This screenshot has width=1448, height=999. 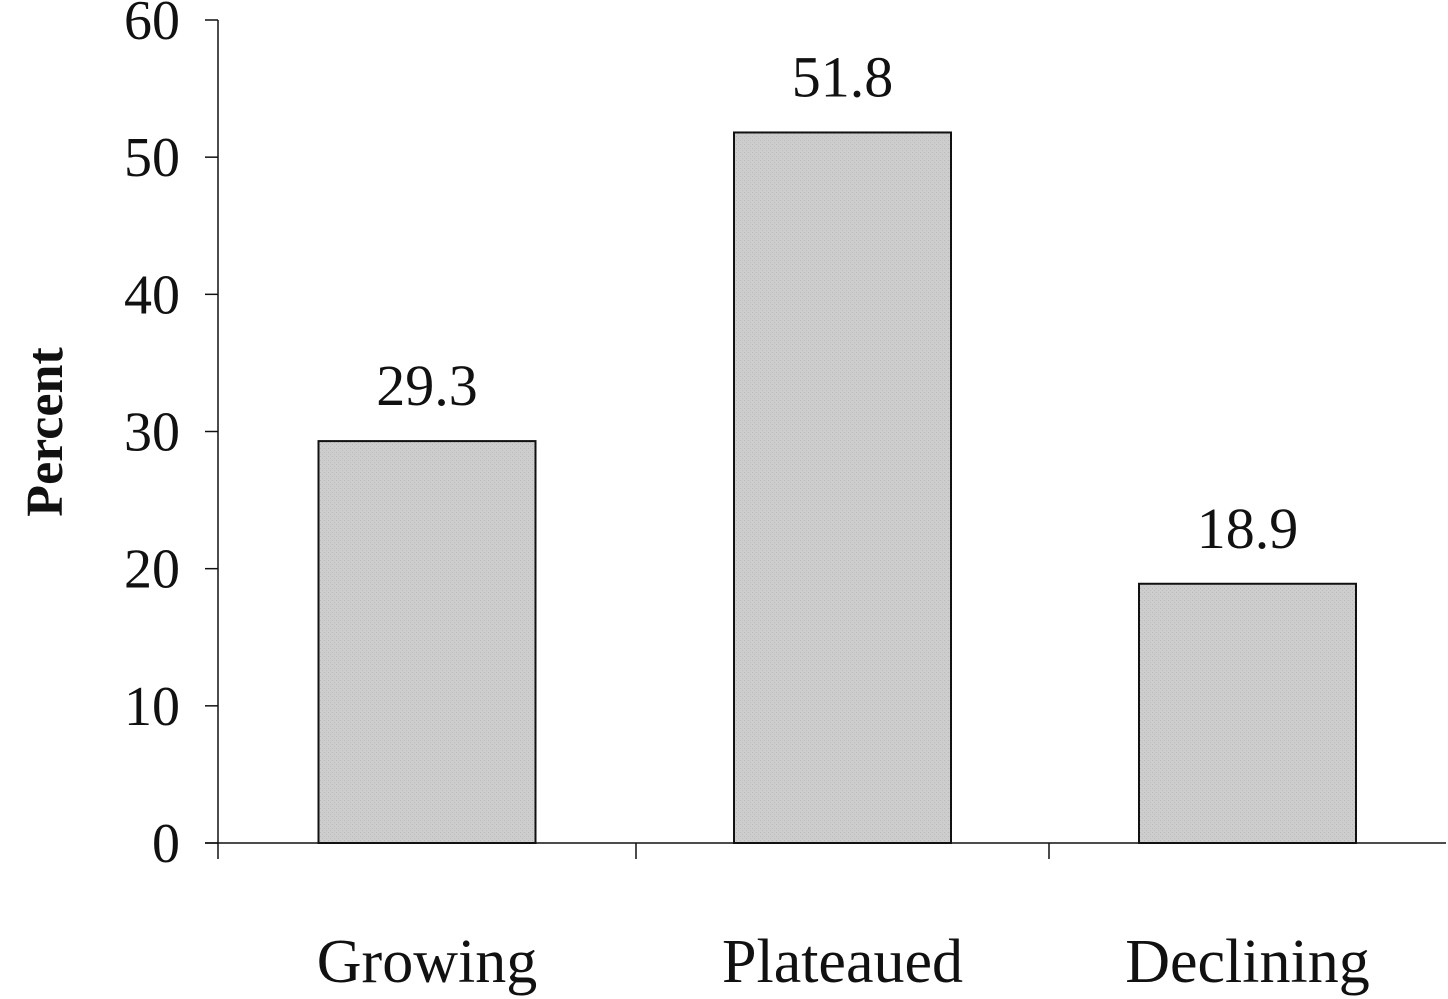 I want to click on x-tick-label-declining: Declining, so click(x=1247, y=962).